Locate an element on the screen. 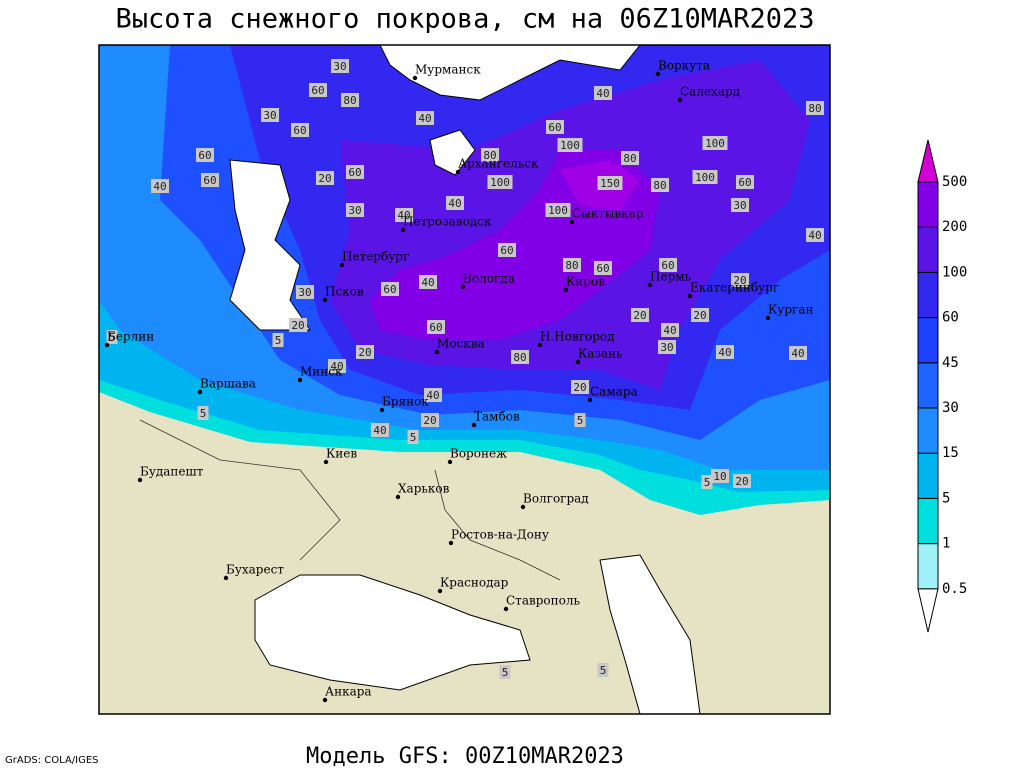 The image size is (1024, 768). city-label: Анкара is located at coordinates (348, 692).